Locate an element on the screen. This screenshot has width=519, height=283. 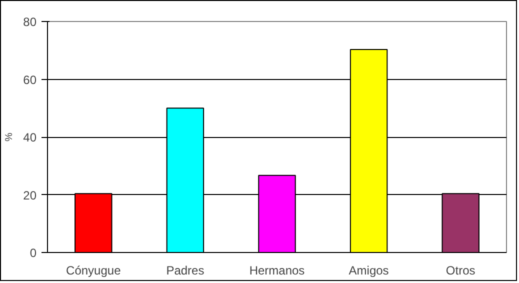
y-tick-label: 20 is located at coordinates (30, 195).